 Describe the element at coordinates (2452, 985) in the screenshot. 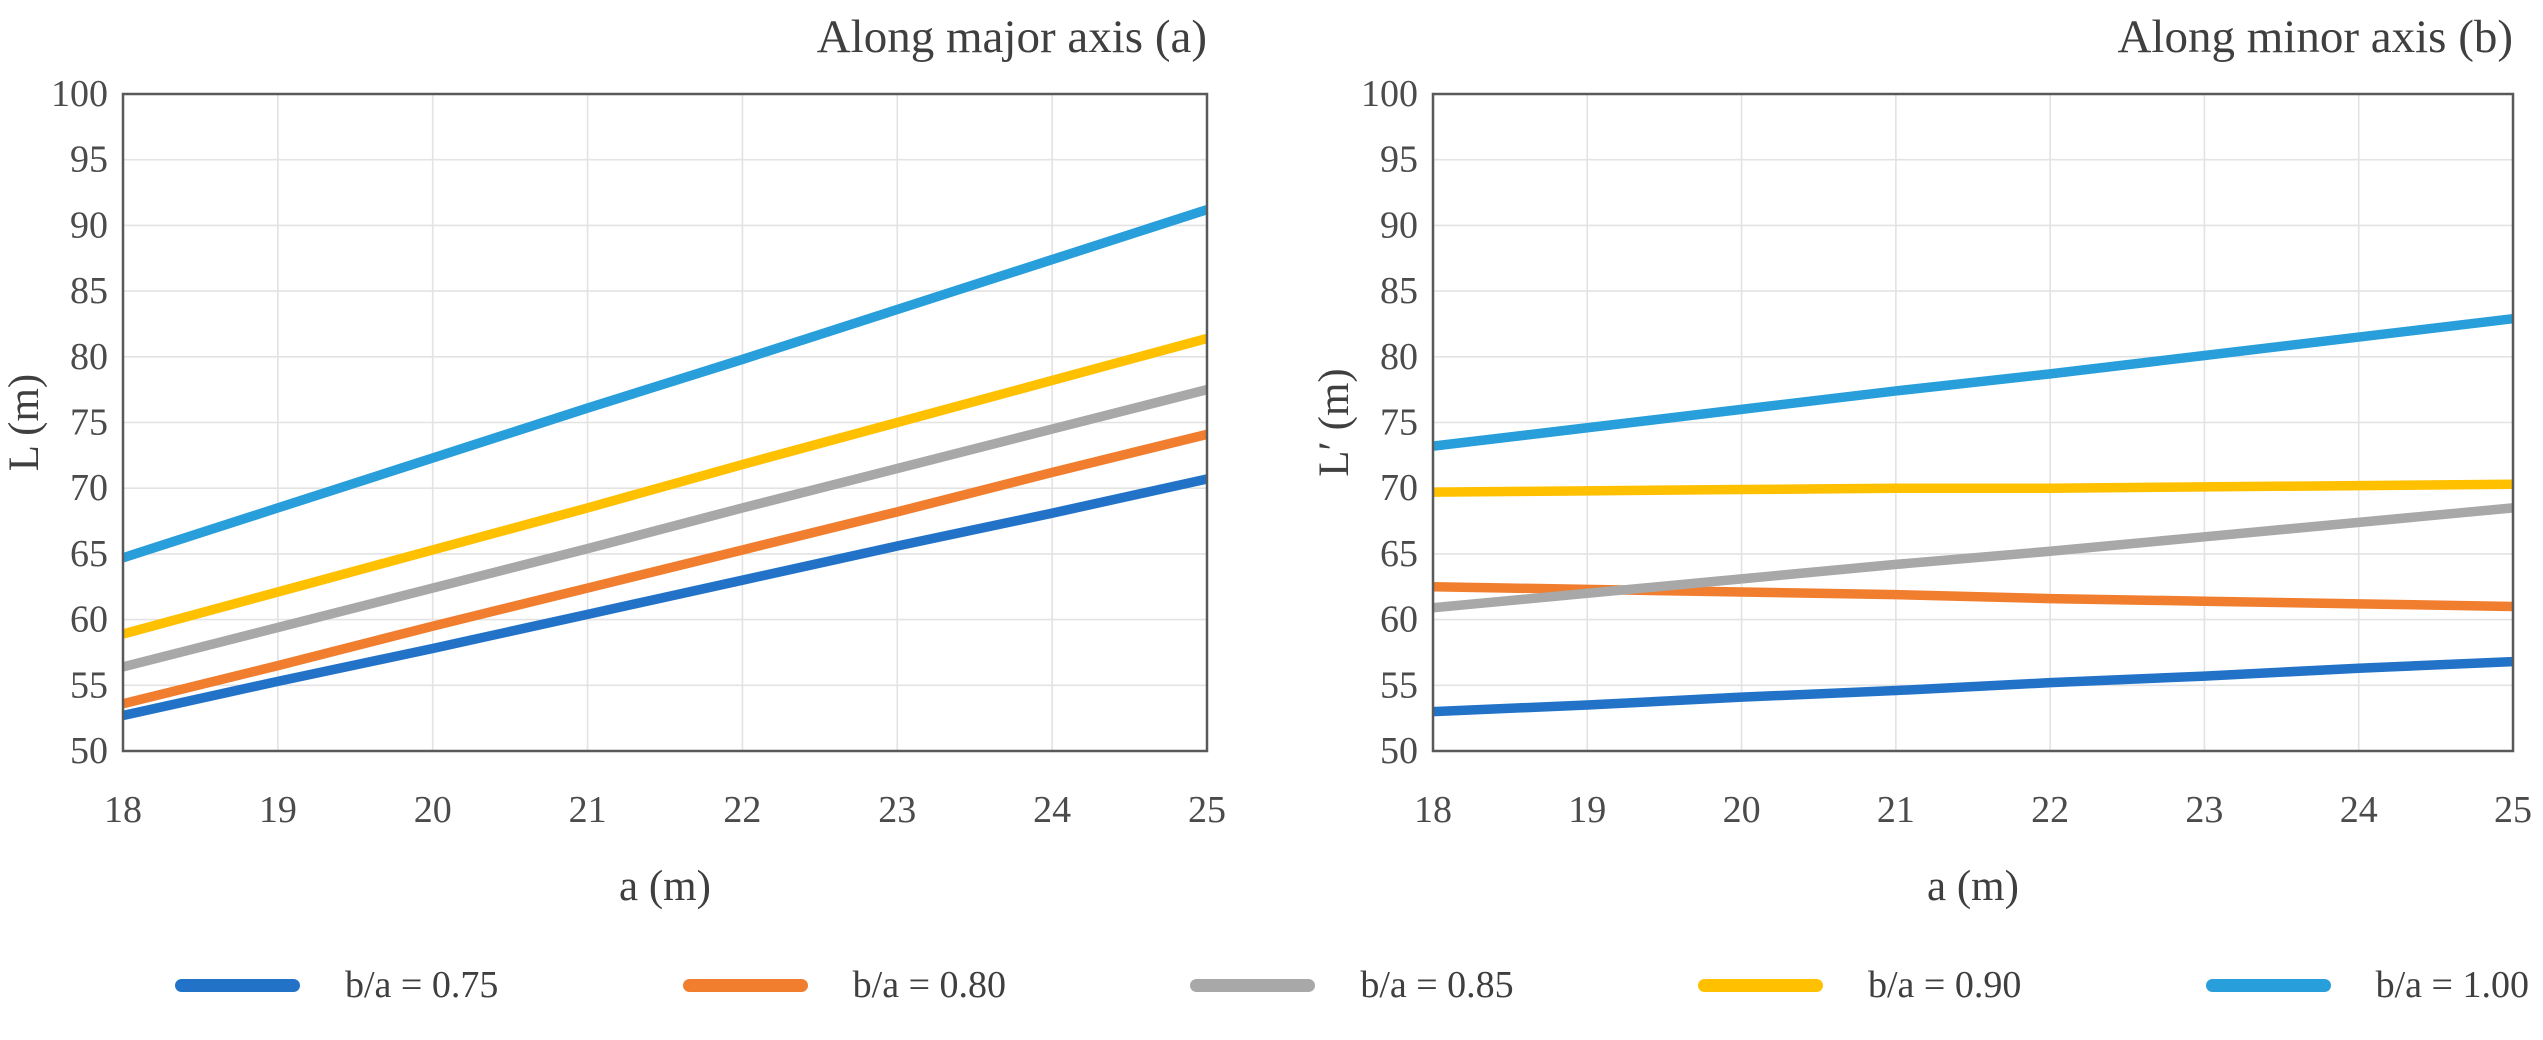

I see `legend-label: b/a = 1.00` at that location.